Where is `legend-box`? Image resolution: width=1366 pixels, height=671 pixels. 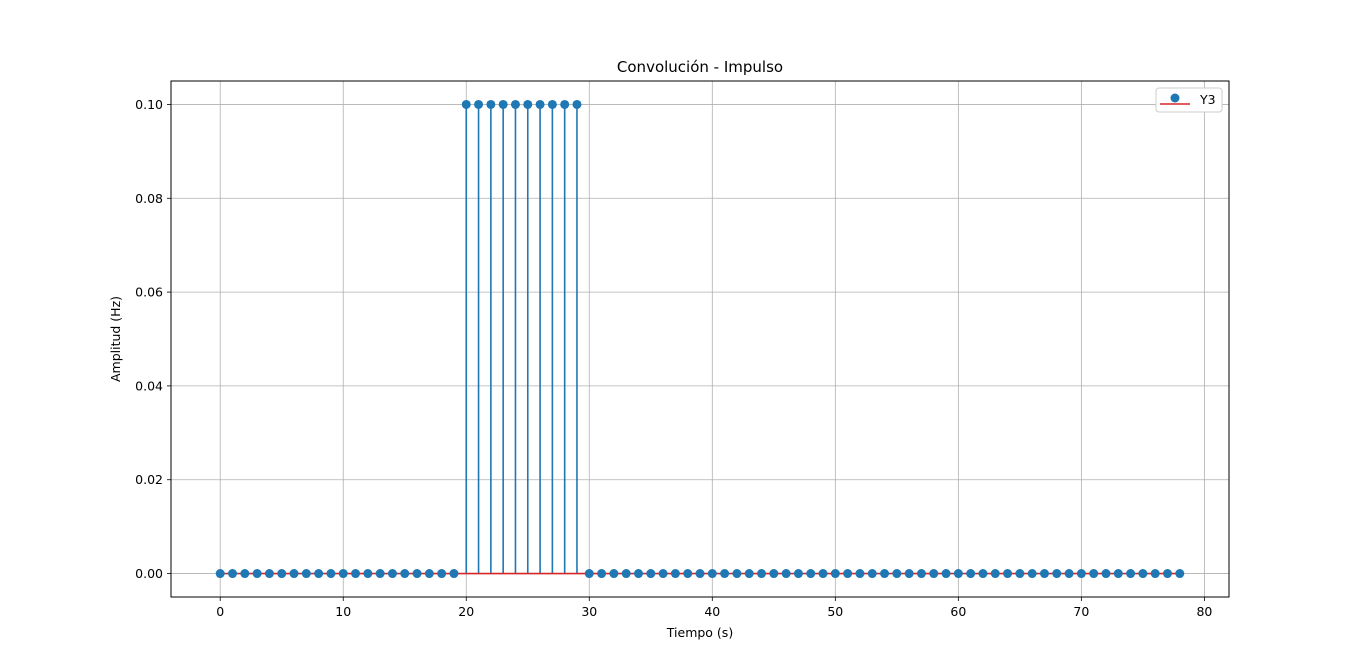
legend-box is located at coordinates (1189, 100).